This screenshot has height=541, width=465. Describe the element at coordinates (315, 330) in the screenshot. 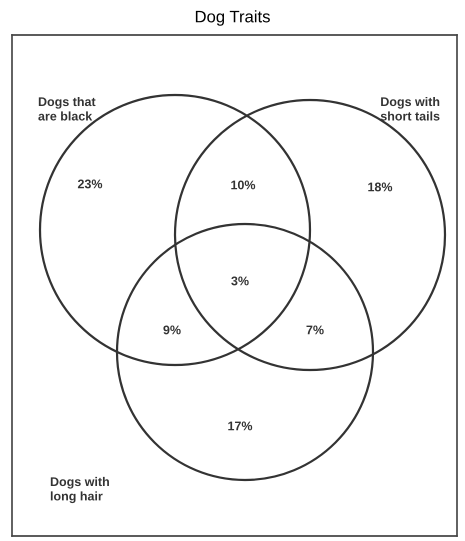

I see `data-label: 7%` at that location.